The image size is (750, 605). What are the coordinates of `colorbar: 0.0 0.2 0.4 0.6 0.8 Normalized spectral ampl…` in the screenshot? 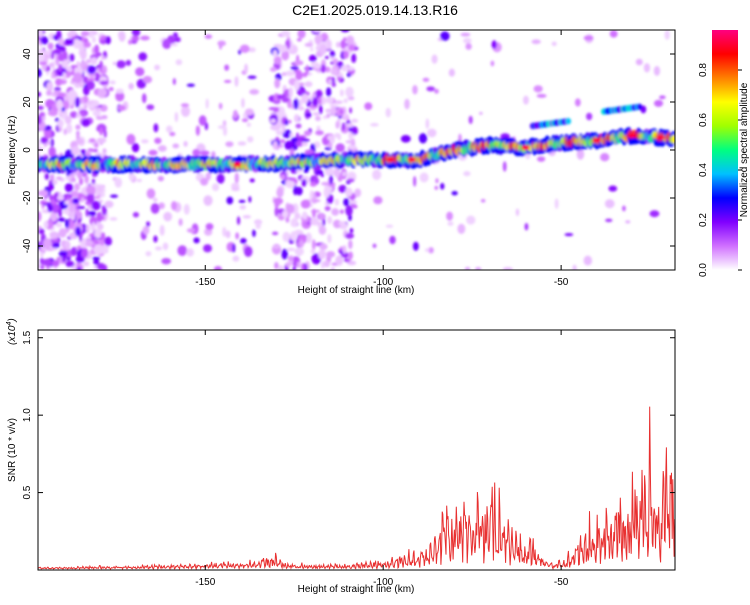 It's located at (724, 153).